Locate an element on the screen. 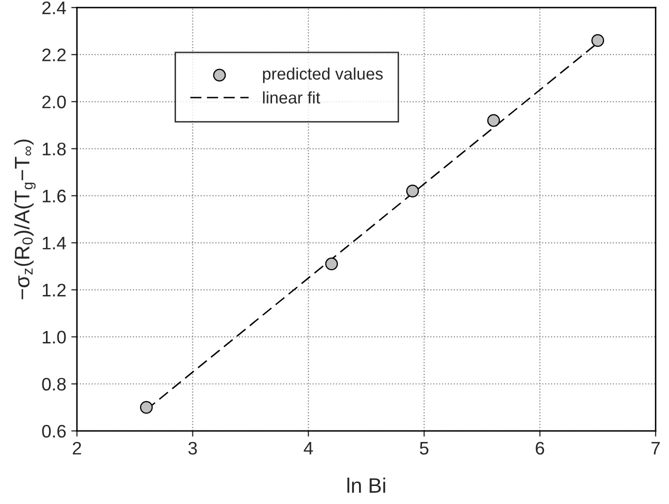 The width and height of the screenshot is (669, 504). legend-label: linear fit is located at coordinates (291, 97).